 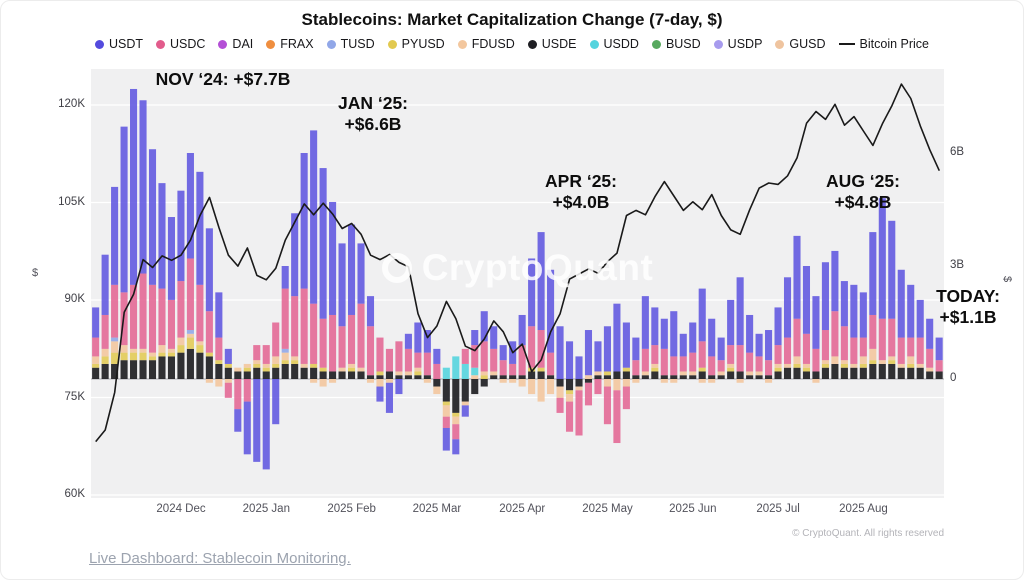 What do you see at coordinates (243, 44) in the screenshot?
I see `legend-label: DAI` at bounding box center [243, 44].